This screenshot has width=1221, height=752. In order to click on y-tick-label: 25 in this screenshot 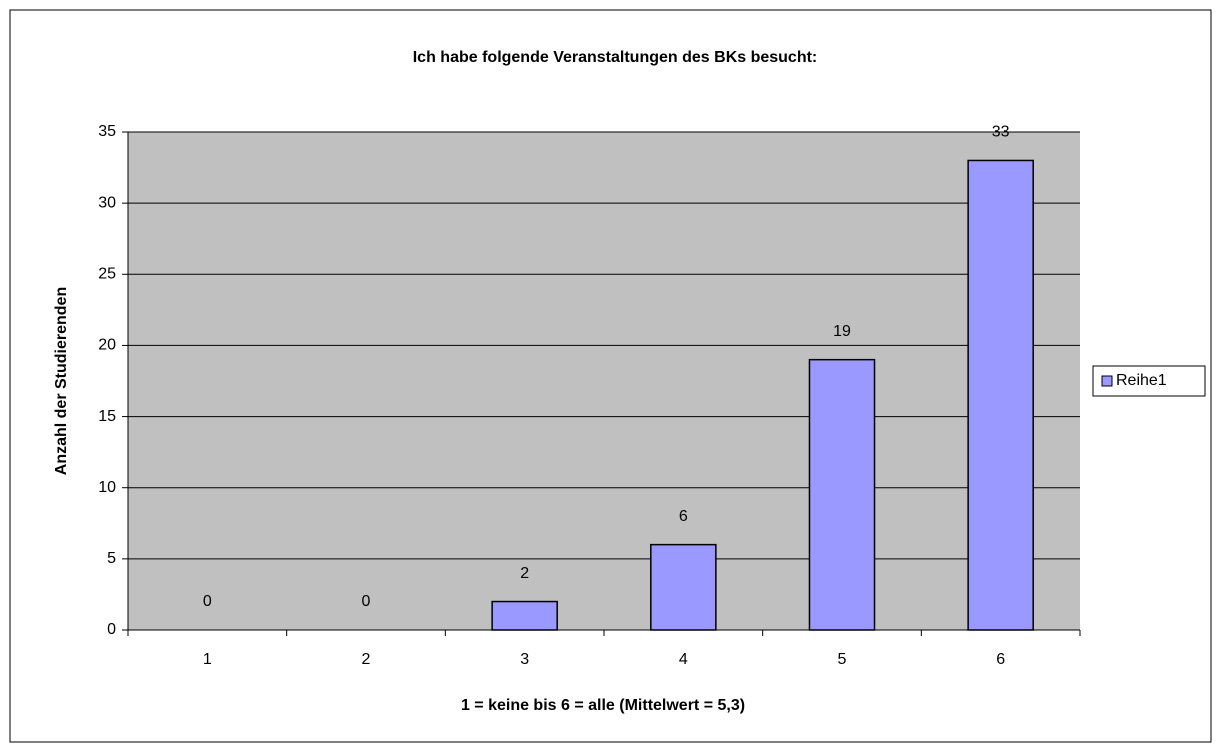, I will do `click(107, 274)`.